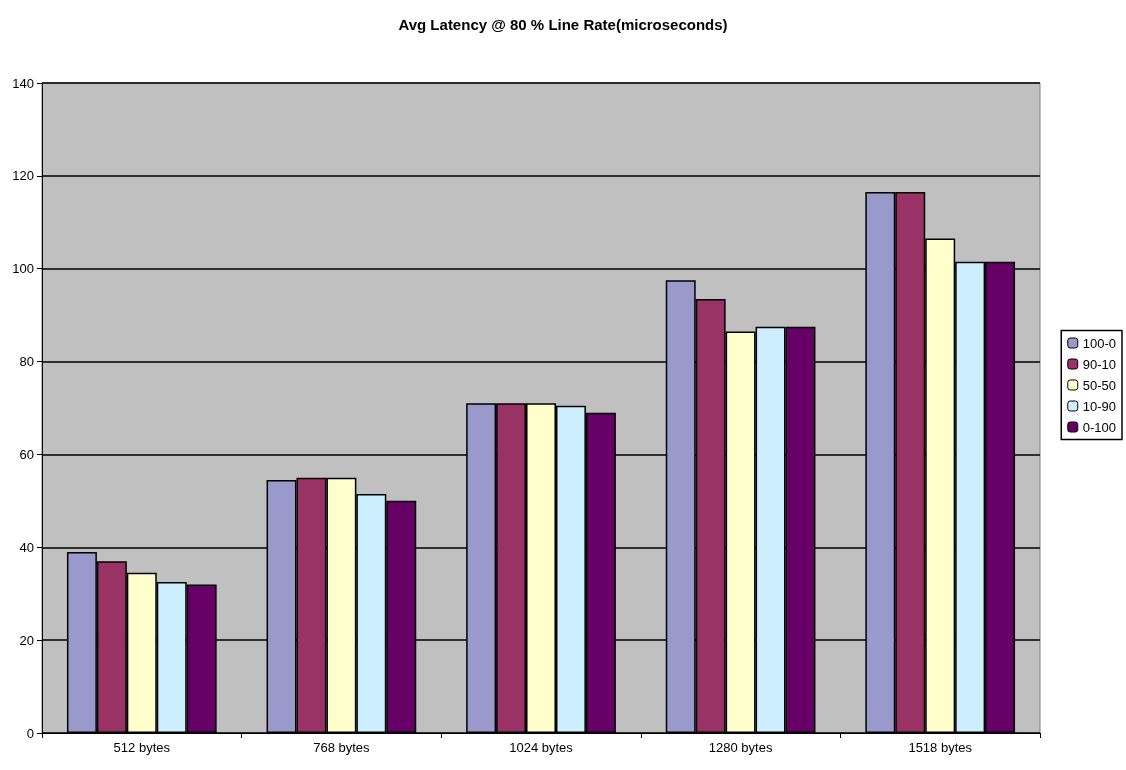 This screenshot has width=1126, height=770. Describe the element at coordinates (23, 269) in the screenshot. I see `y-tick-label: 100` at that location.